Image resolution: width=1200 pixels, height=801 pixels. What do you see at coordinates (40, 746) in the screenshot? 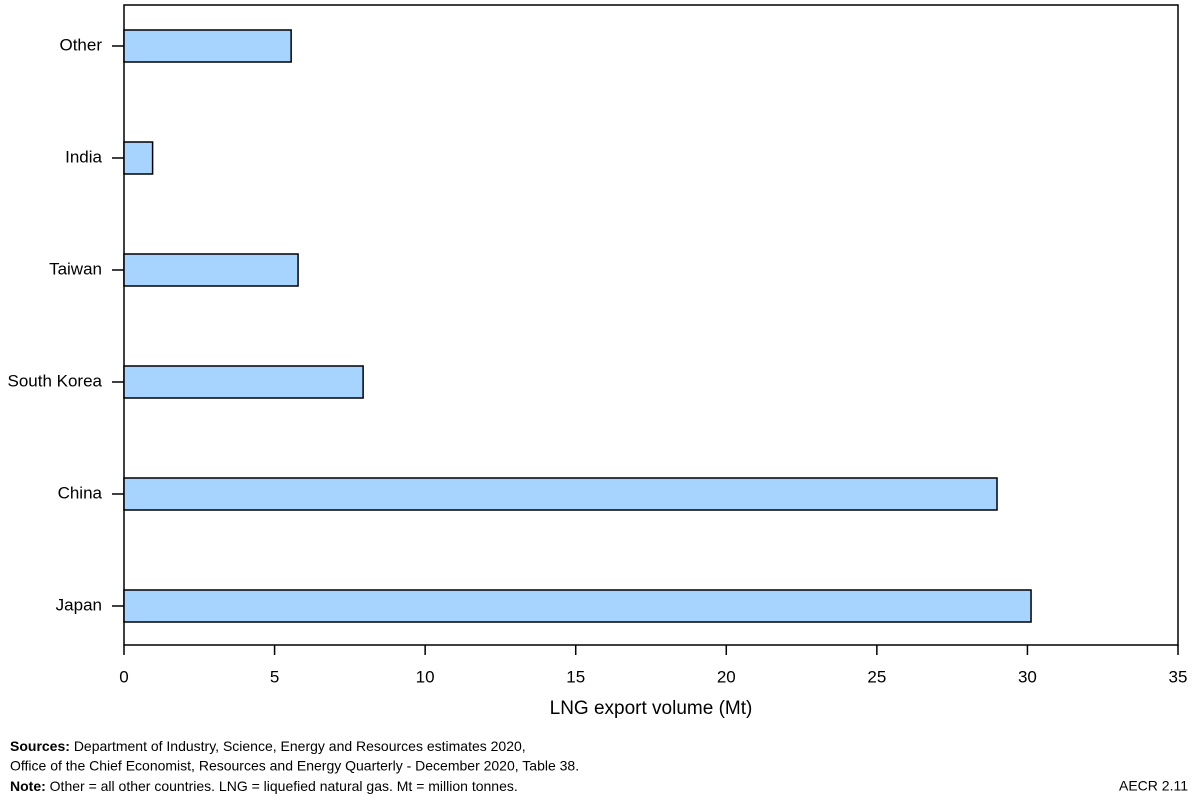
I see `sources-label: Sources:` at bounding box center [40, 746].